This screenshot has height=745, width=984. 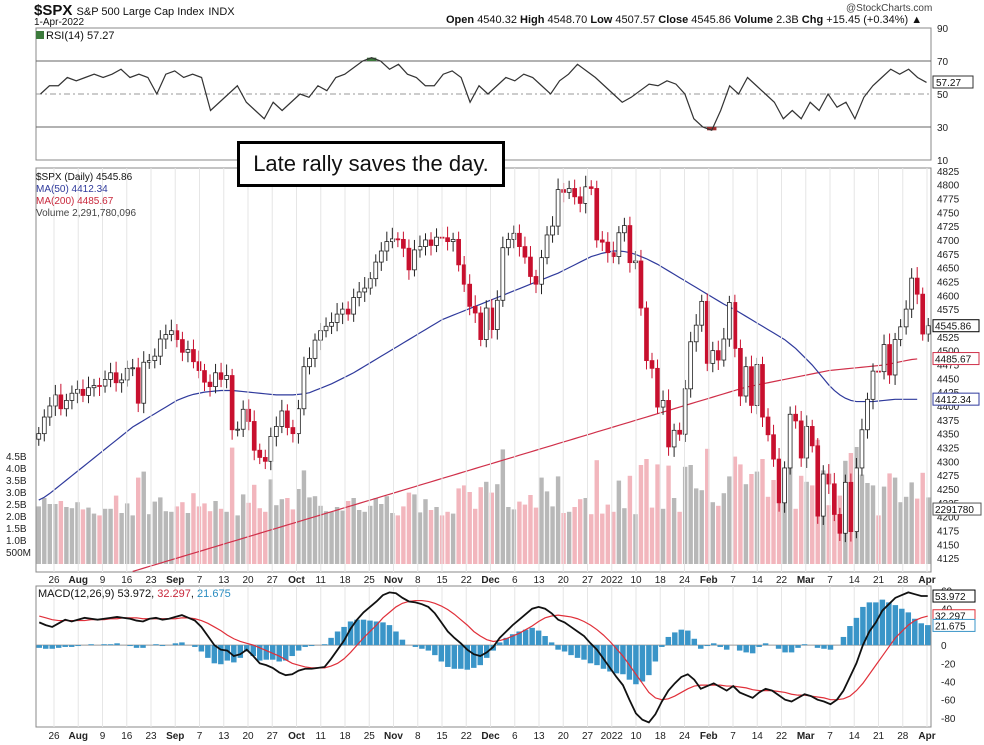 What do you see at coordinates (943, 95) in the screenshot?
I see `rsi-y-tick: 50` at bounding box center [943, 95].